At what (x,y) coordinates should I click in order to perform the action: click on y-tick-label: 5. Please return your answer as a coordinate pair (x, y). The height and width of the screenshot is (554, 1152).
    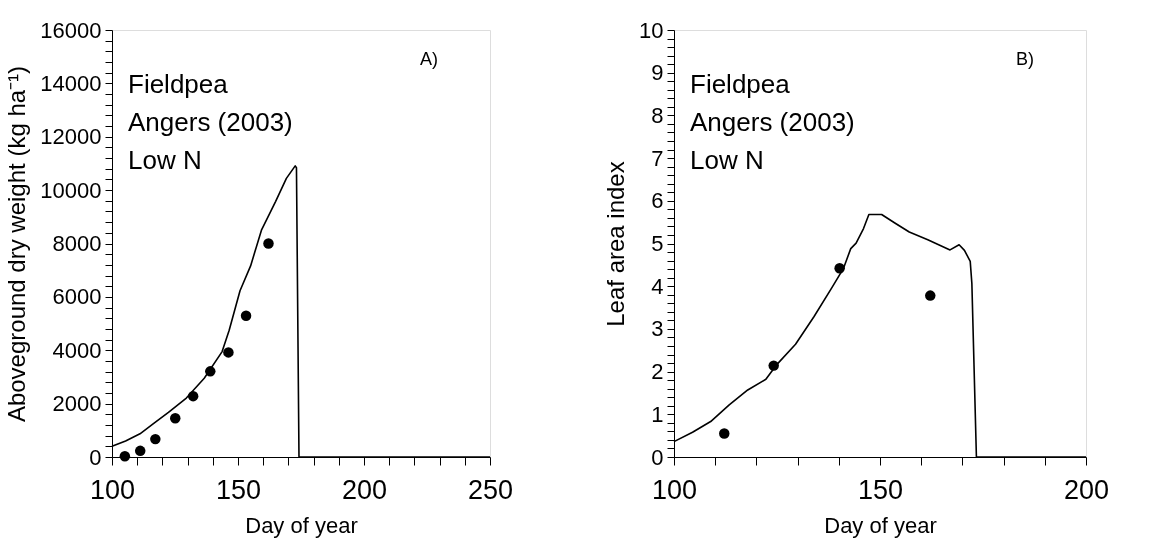
    Looking at the image, I should click on (657, 243).